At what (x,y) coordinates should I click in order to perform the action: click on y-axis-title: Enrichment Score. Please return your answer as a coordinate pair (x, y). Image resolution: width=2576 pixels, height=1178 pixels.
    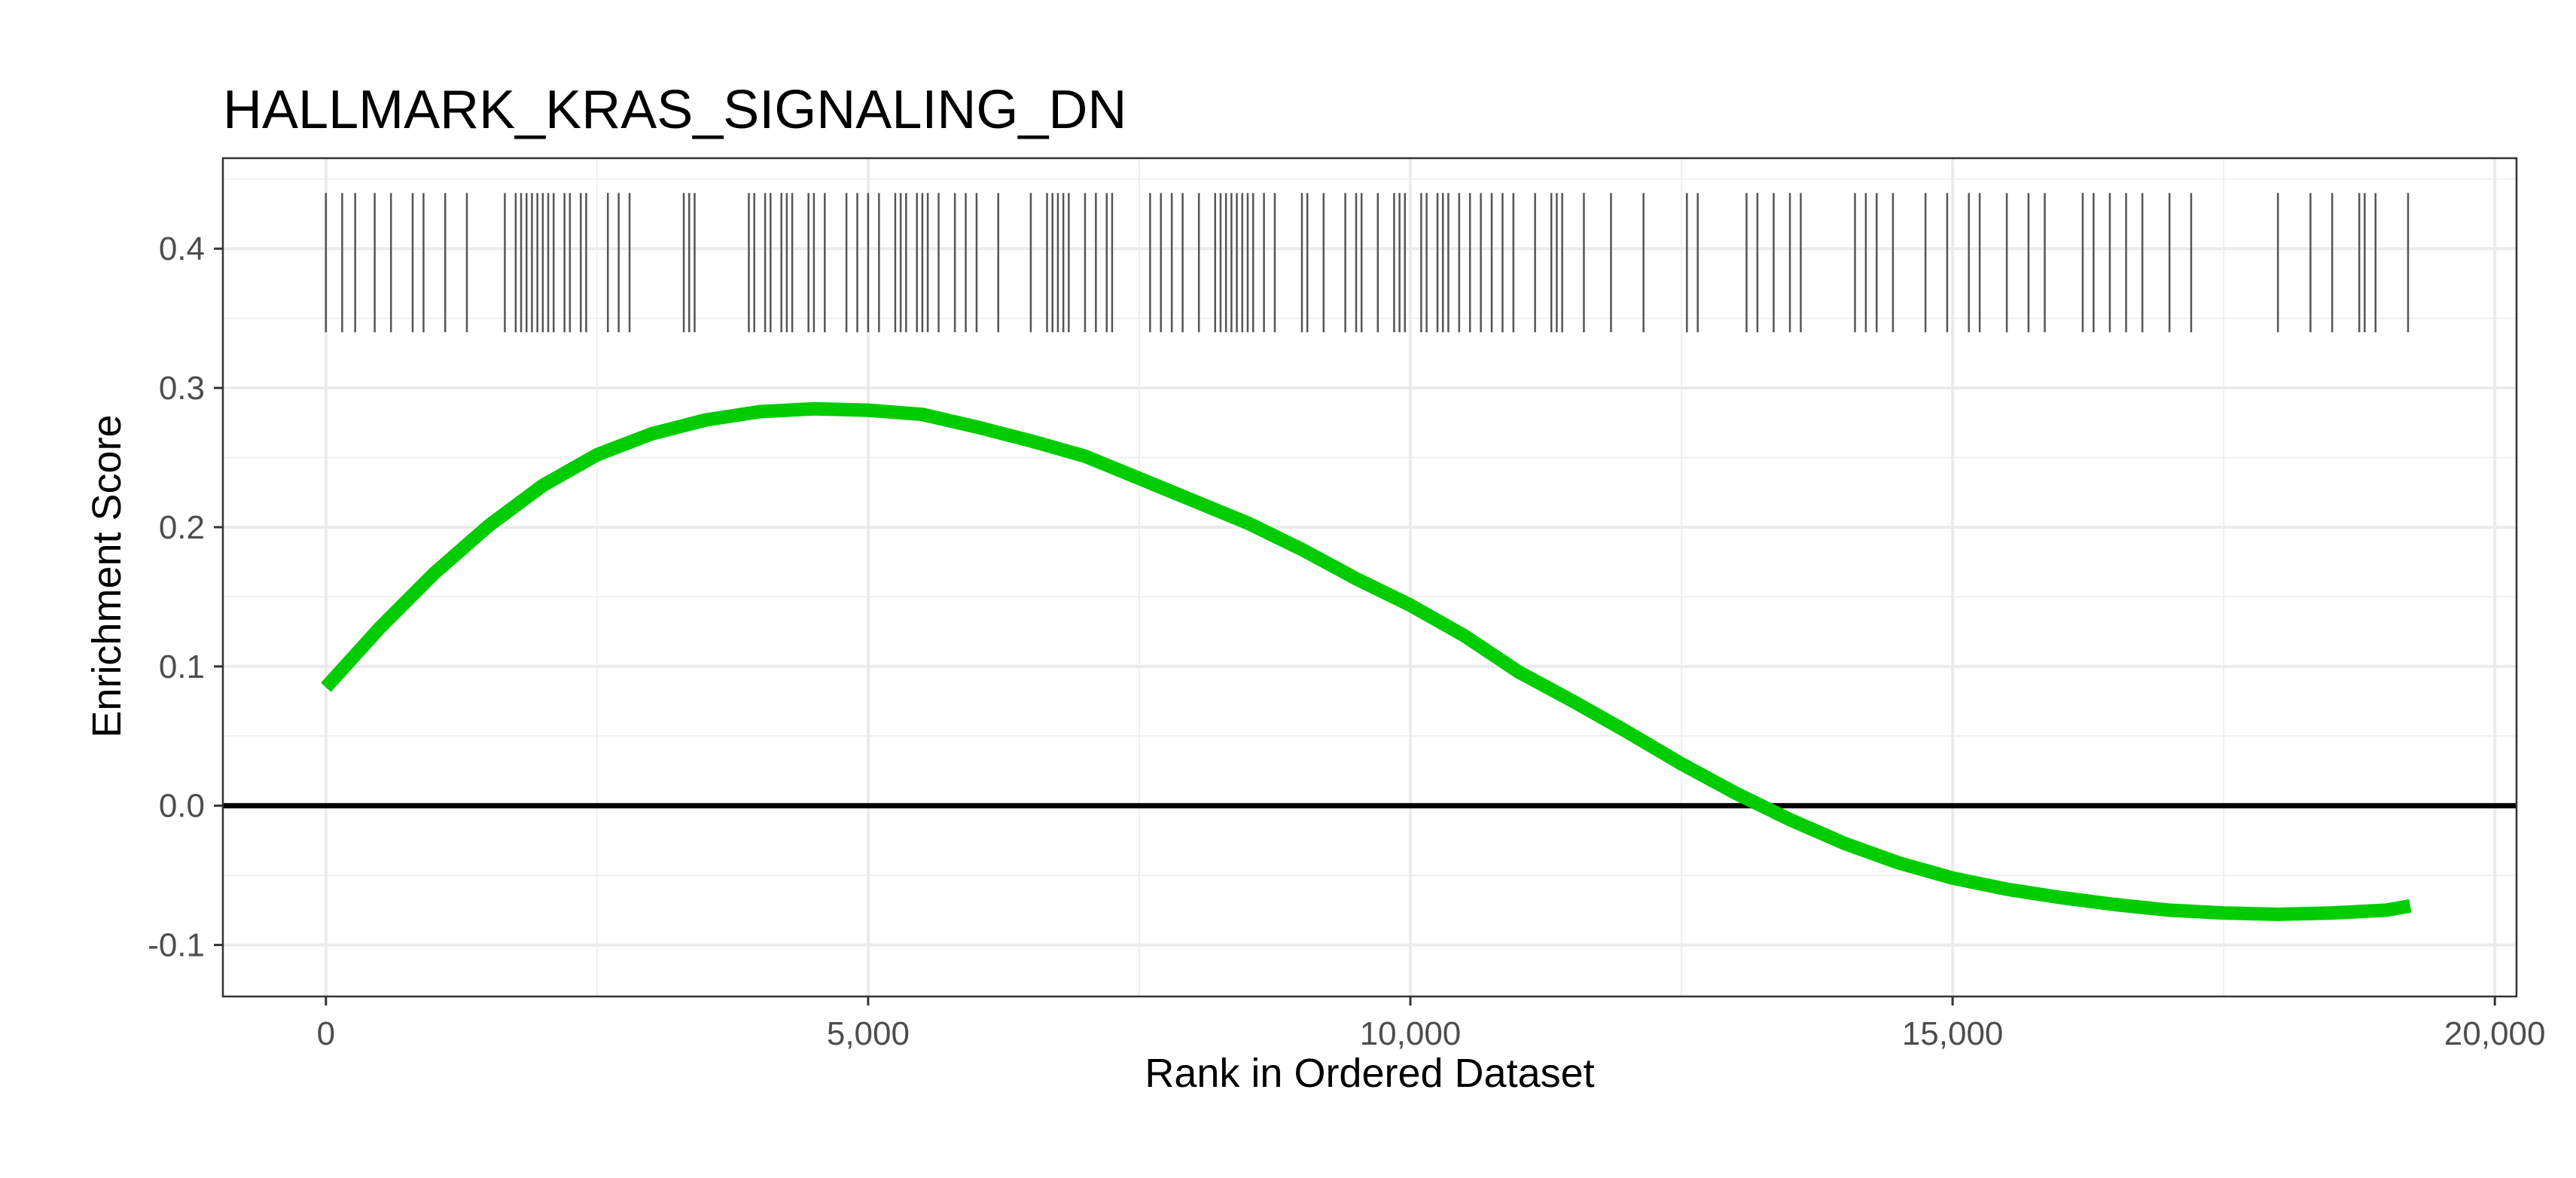
    Looking at the image, I should click on (107, 576).